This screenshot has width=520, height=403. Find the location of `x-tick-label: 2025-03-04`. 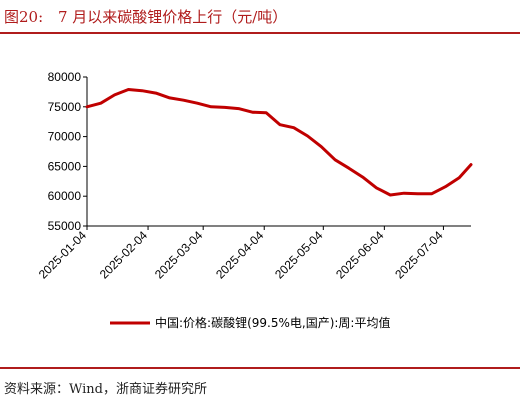

x-tick-label: 2025-03-04 is located at coordinates (179, 255).